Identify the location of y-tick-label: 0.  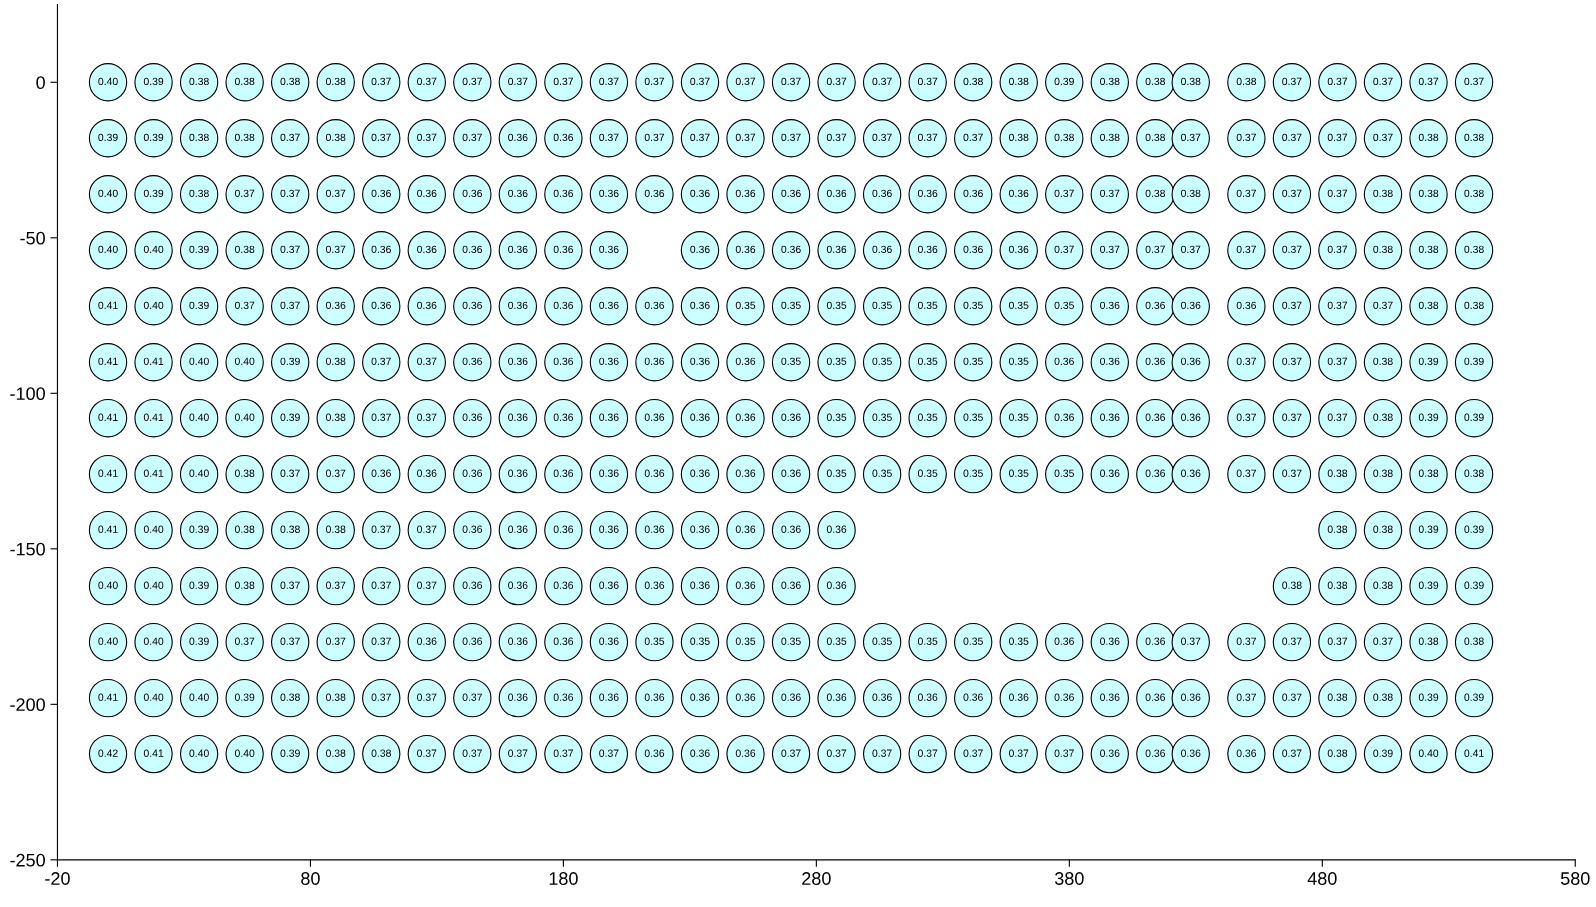
(40, 83).